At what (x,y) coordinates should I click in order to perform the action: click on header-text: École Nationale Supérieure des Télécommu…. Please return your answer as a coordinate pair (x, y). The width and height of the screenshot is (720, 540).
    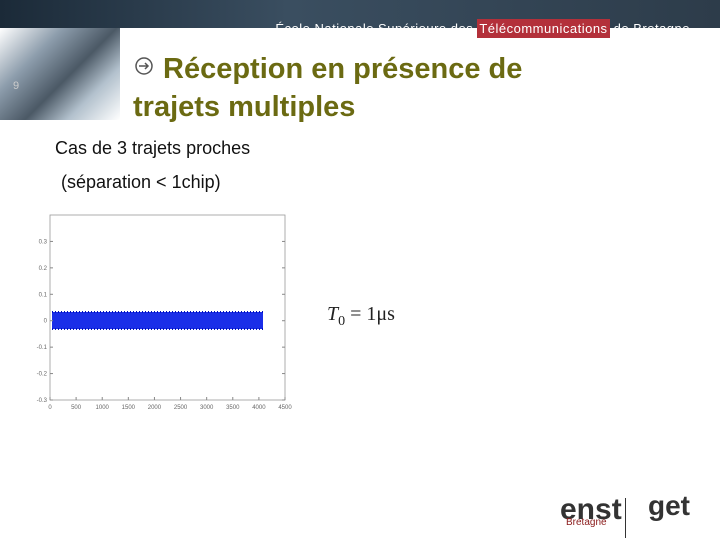
    Looking at the image, I should click on (482, 22).